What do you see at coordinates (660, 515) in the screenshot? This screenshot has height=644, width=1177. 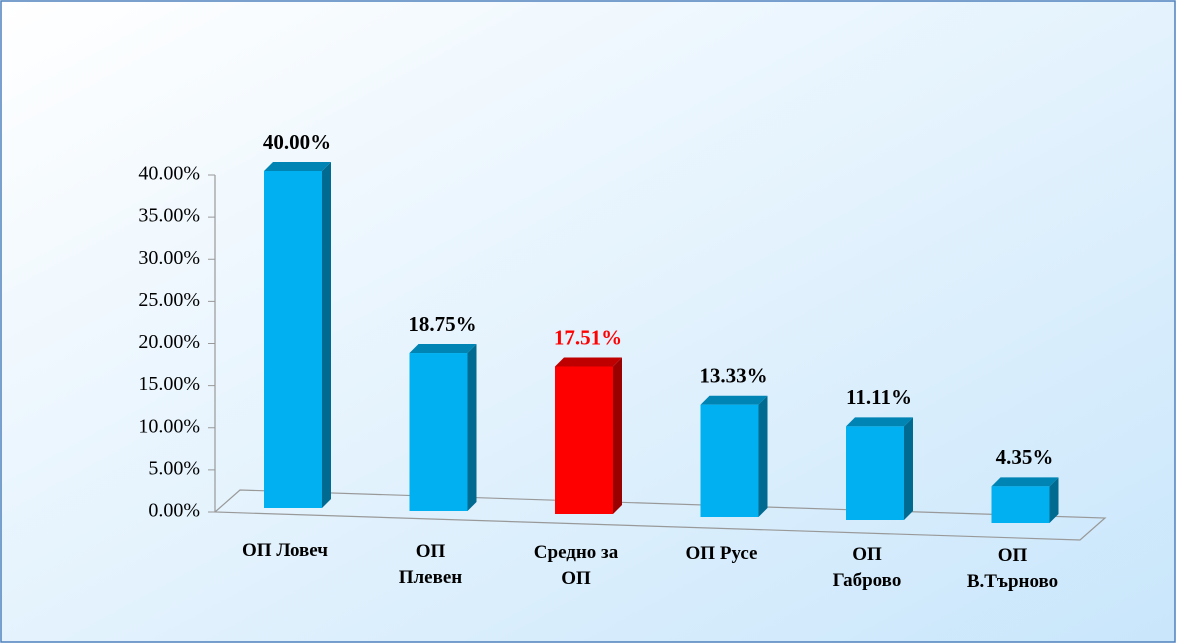 I see `floor` at bounding box center [660, 515].